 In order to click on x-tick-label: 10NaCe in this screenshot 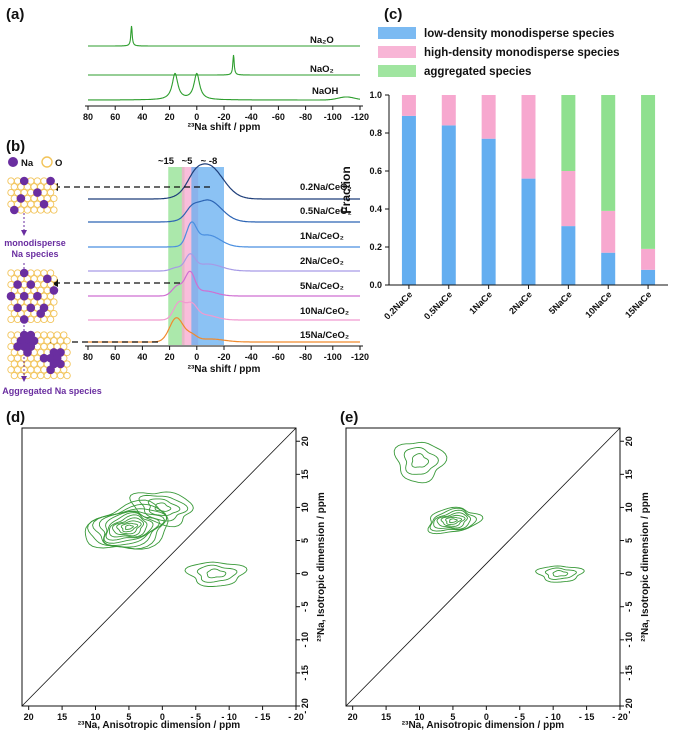, I will do `click(598, 304)`.